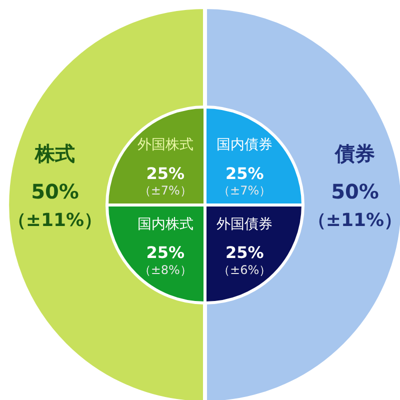  Describe the element at coordinates (244, 145) in the screenshot. I see `slice-label: 国内債券` at that location.